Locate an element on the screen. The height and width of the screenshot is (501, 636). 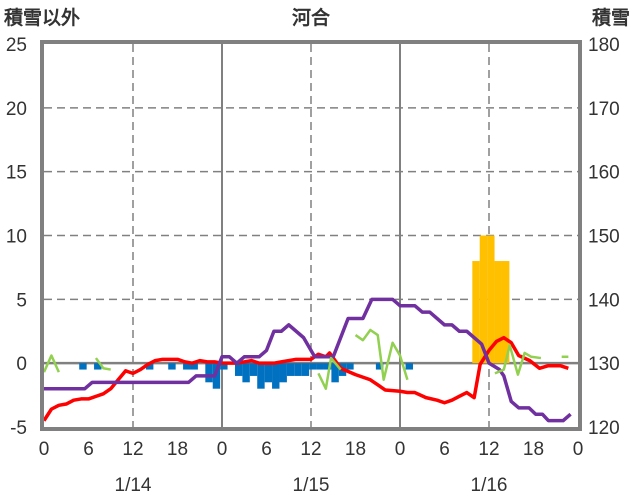
date-label: 1/14 is located at coordinates (133, 485).